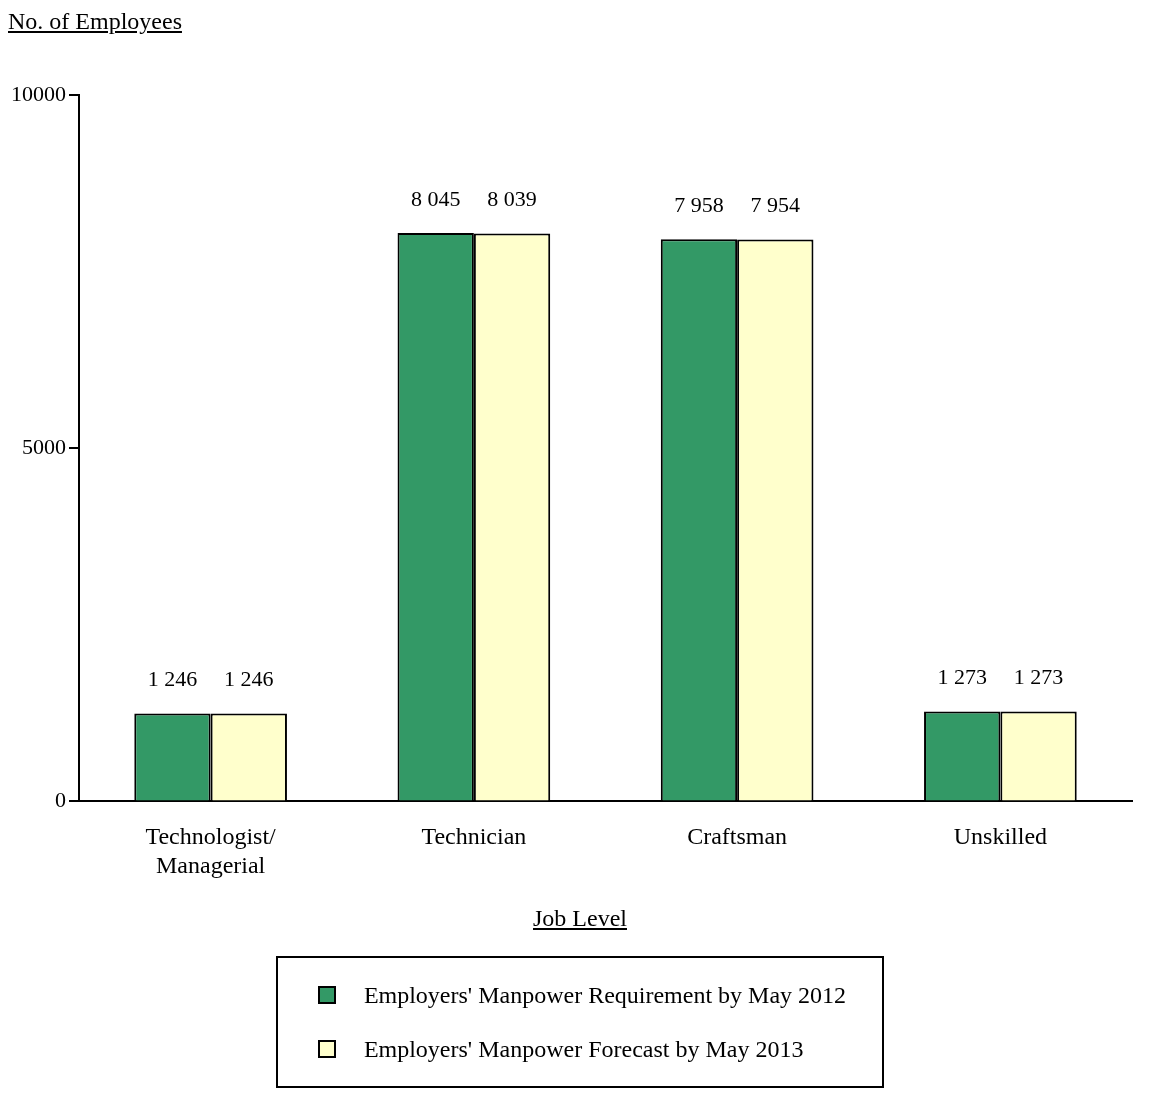 This screenshot has width=1160, height=1104. What do you see at coordinates (38, 93) in the screenshot?
I see `y-tick-label: 10000` at bounding box center [38, 93].